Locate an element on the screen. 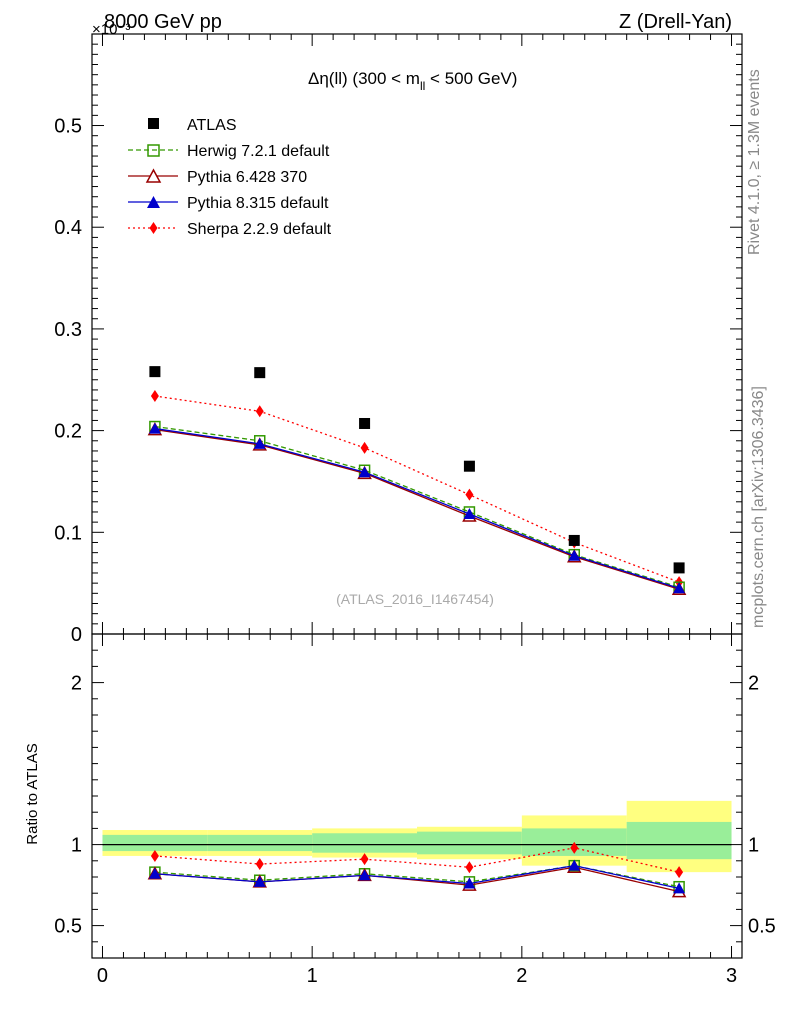 The height and width of the screenshot is (1024, 786). legend-marker-herwig is located at coordinates (153, 150).